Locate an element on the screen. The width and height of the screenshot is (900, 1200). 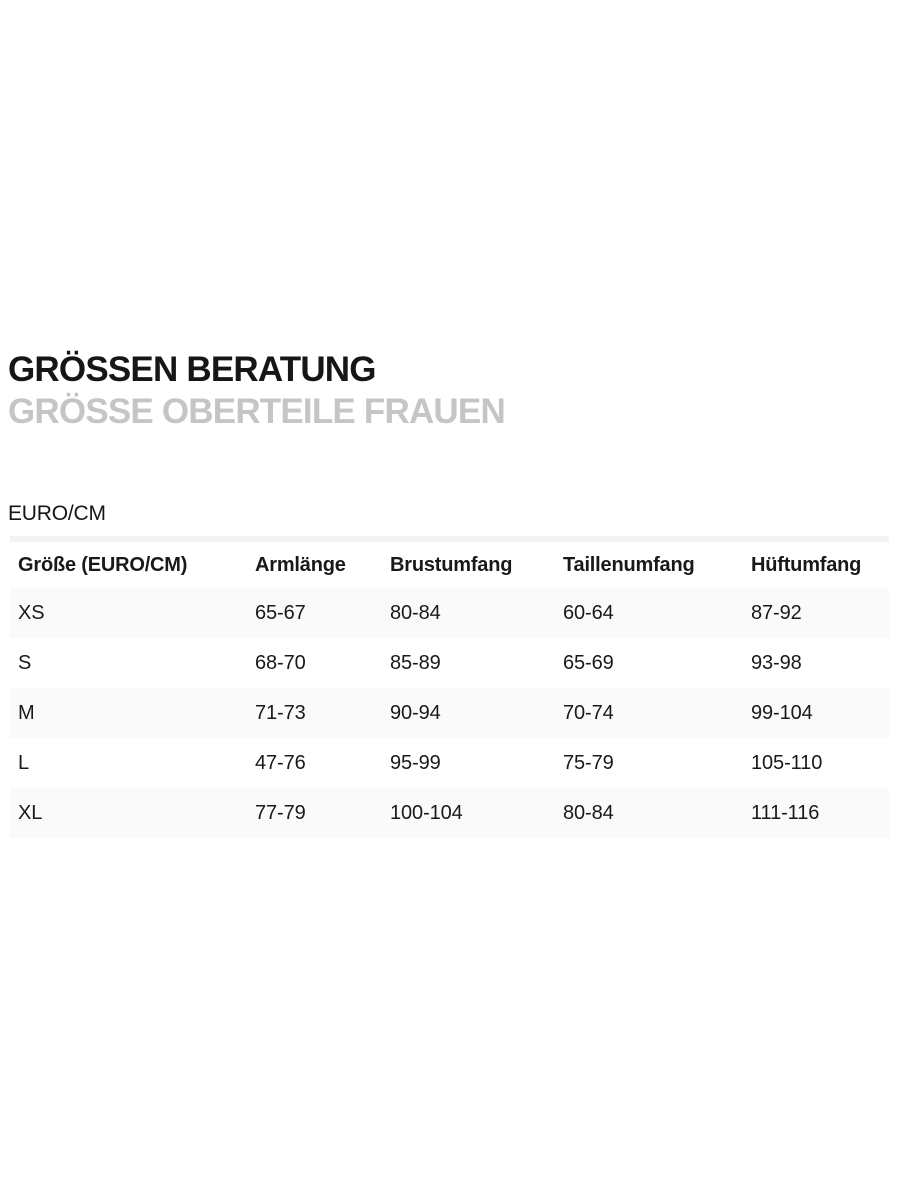
measurement-cell: 68-70 is located at coordinates (280, 662).